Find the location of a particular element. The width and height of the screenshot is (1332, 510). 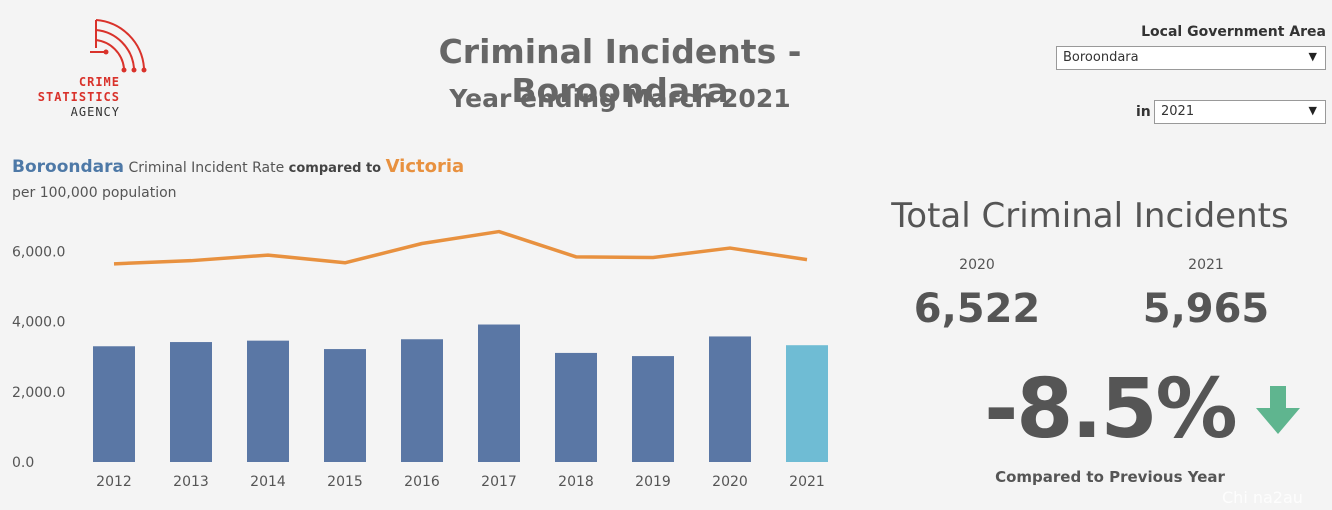

kpi-change-note: Compared to Previous Year is located at coordinates (1110, 477).